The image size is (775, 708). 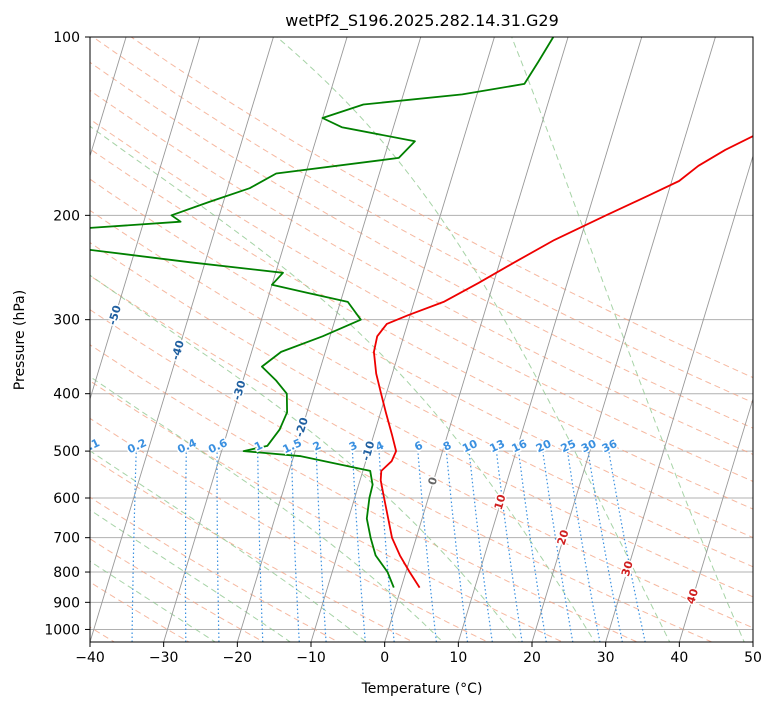 I want to click on x-tick-label: 50, so click(x=753, y=658).